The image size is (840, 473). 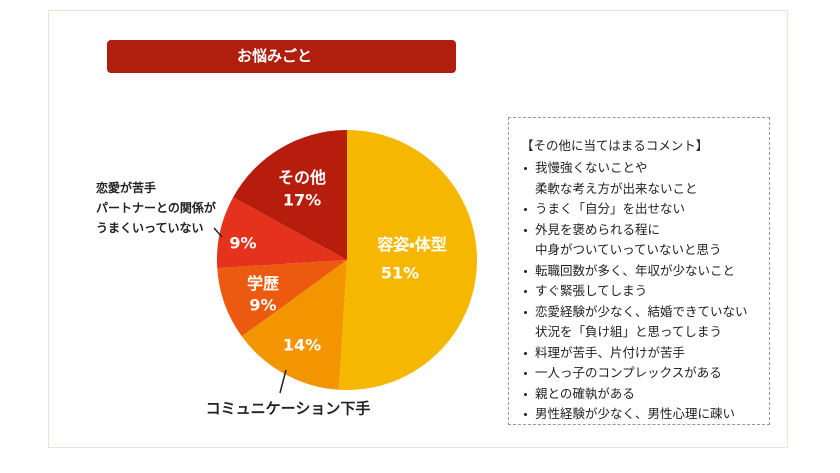 I want to click on category-label: 容姿・体型, so click(x=412, y=244).